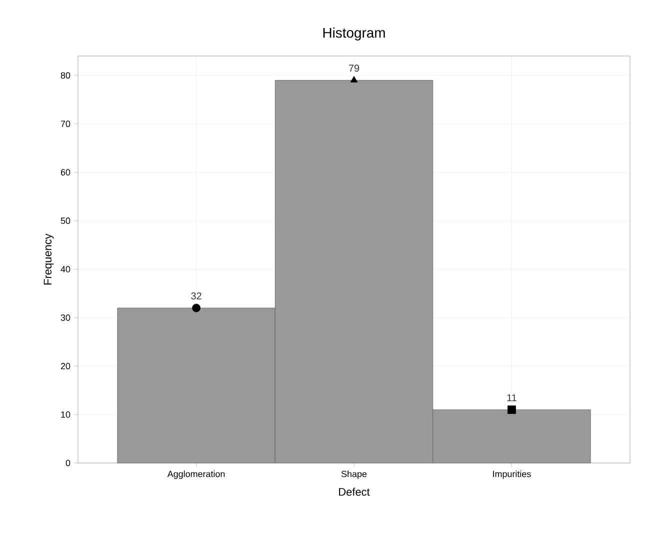 The height and width of the screenshot is (534, 665). I want to click on y-axis-title: Frequency, so click(49, 259).